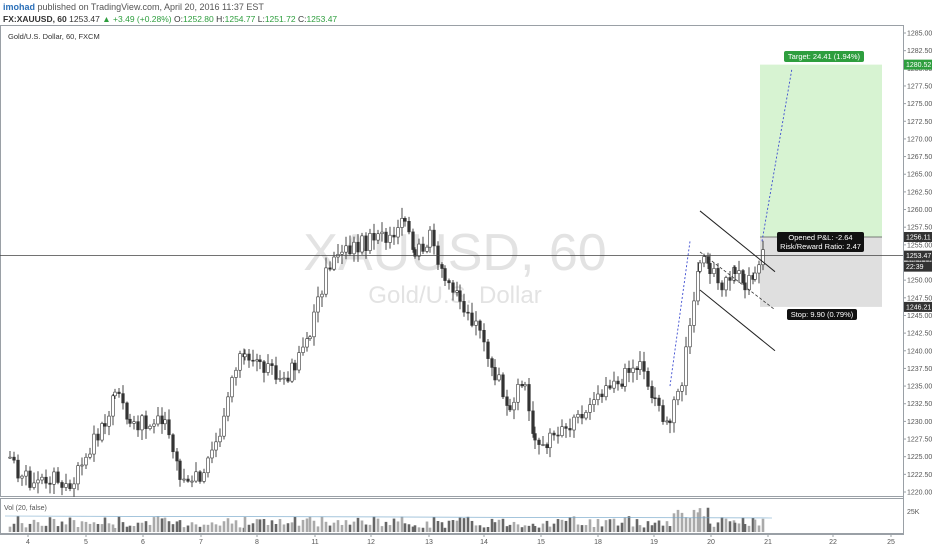 The width and height of the screenshot is (932, 550). What do you see at coordinates (106, 19) in the screenshot?
I see `up-arrow-icon: ▲` at bounding box center [106, 19].